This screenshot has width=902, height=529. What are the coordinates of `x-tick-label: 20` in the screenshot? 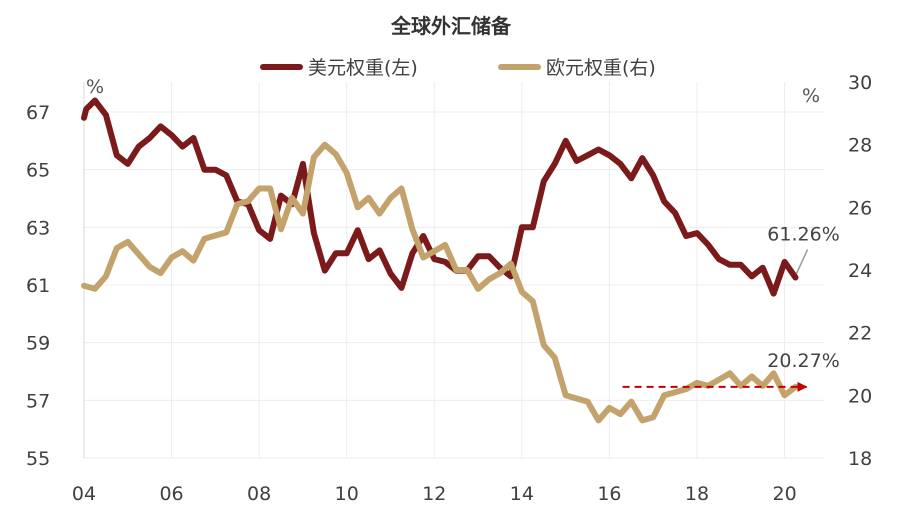 It's located at (784, 494).